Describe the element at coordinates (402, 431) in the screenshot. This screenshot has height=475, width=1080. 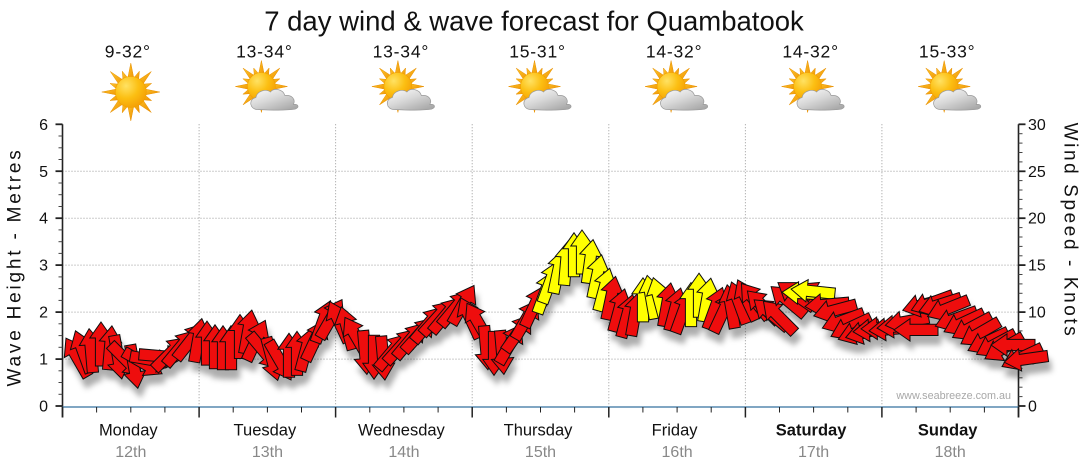
I see `svg-text: Wednesday` at that location.